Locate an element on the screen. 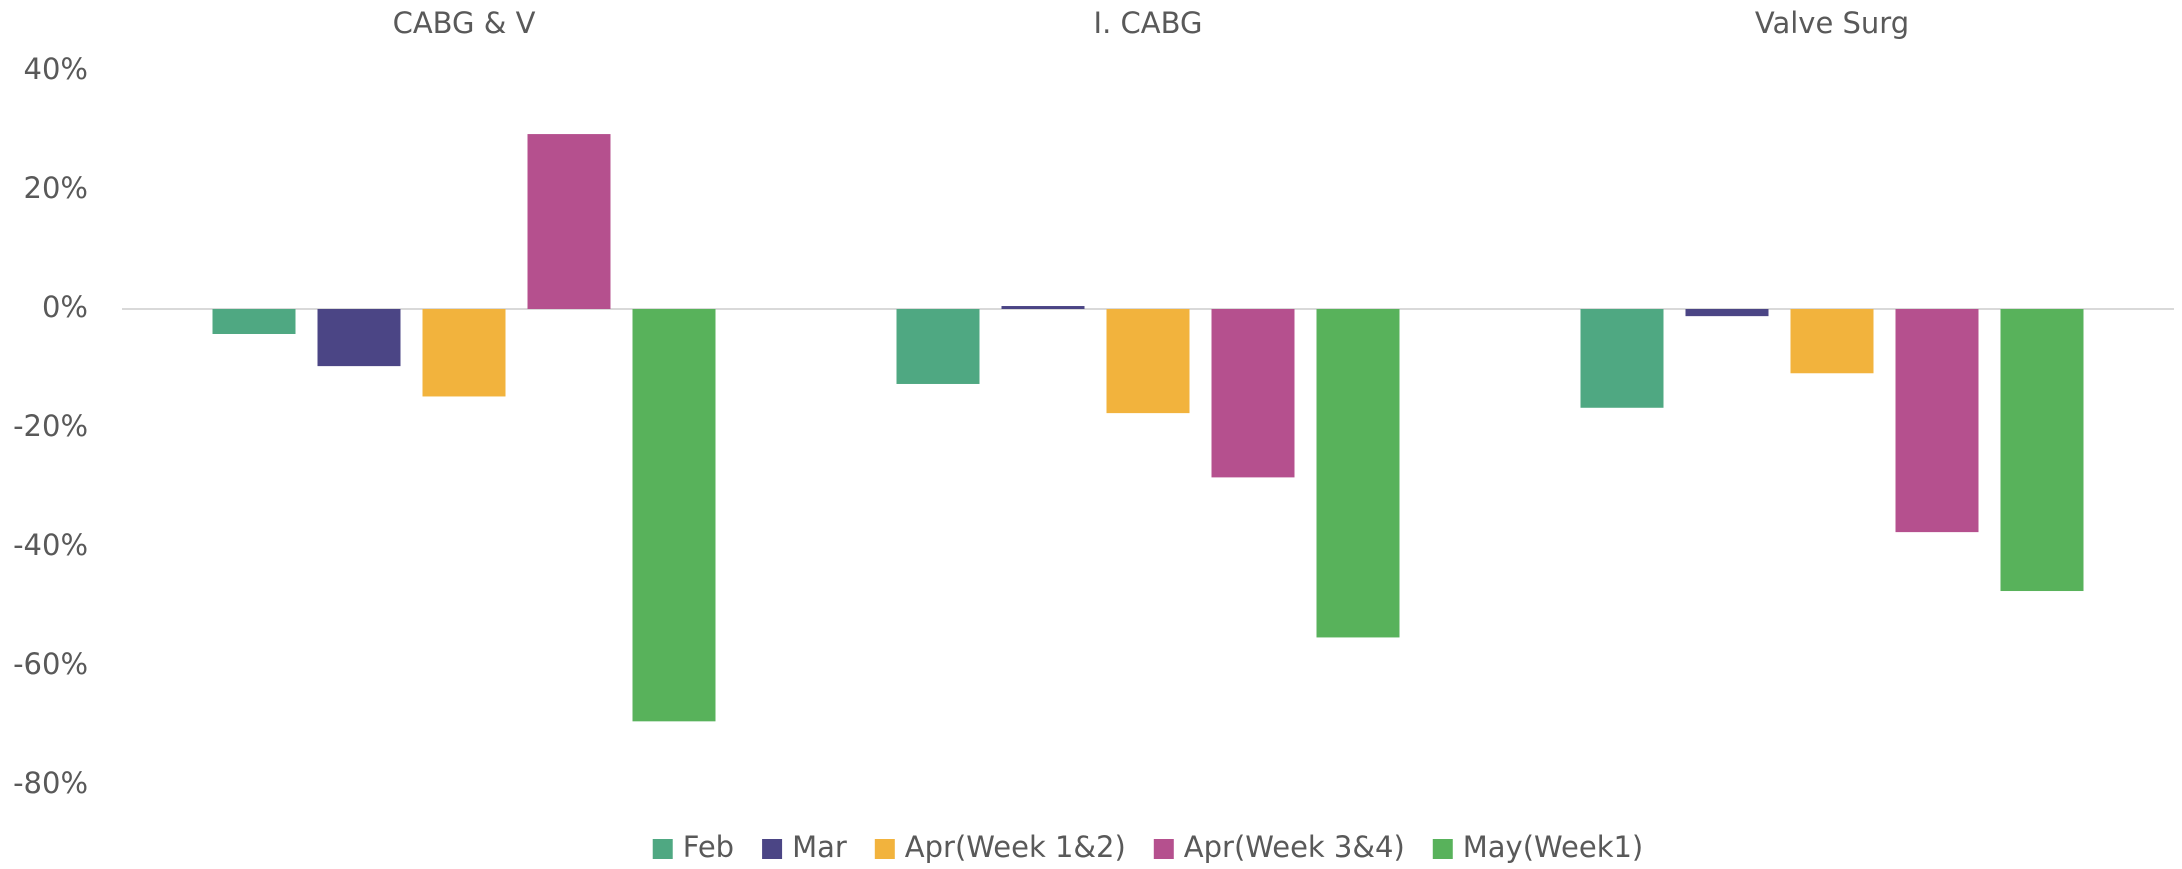 The image size is (2182, 869). category-label: CABG & V is located at coordinates (464, 23).